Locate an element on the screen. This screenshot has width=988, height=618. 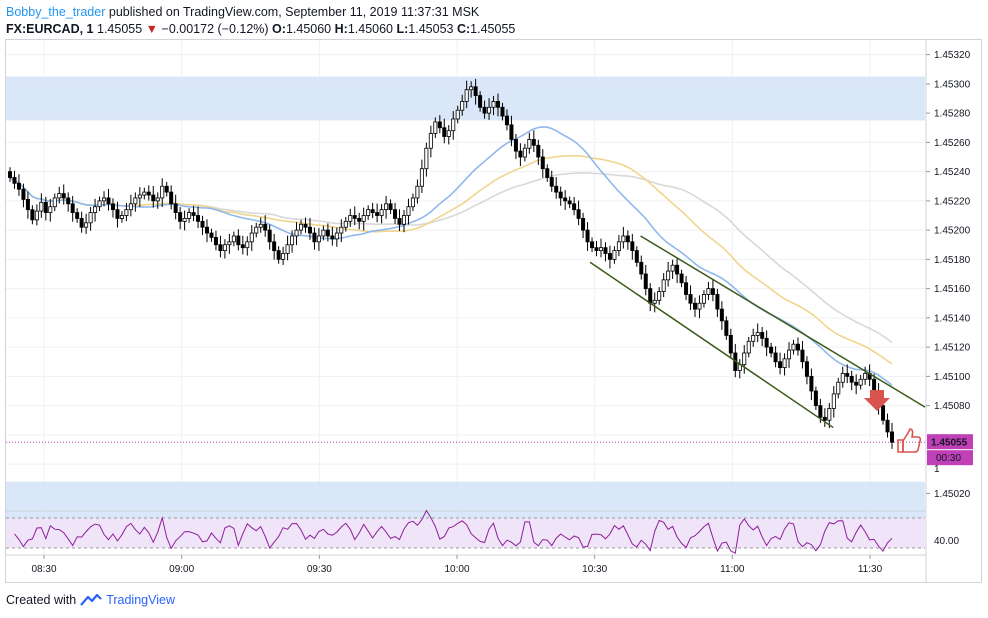
thumbs-up-icon-hand is located at coordinates (912, 440).